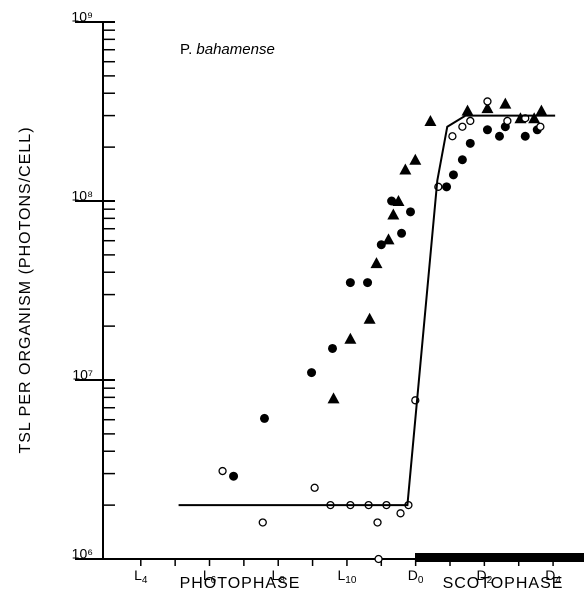 The width and height of the screenshot is (584, 598). What do you see at coordinates (210, 576) in the screenshot?
I see `x-tick-label: L6` at bounding box center [210, 576].